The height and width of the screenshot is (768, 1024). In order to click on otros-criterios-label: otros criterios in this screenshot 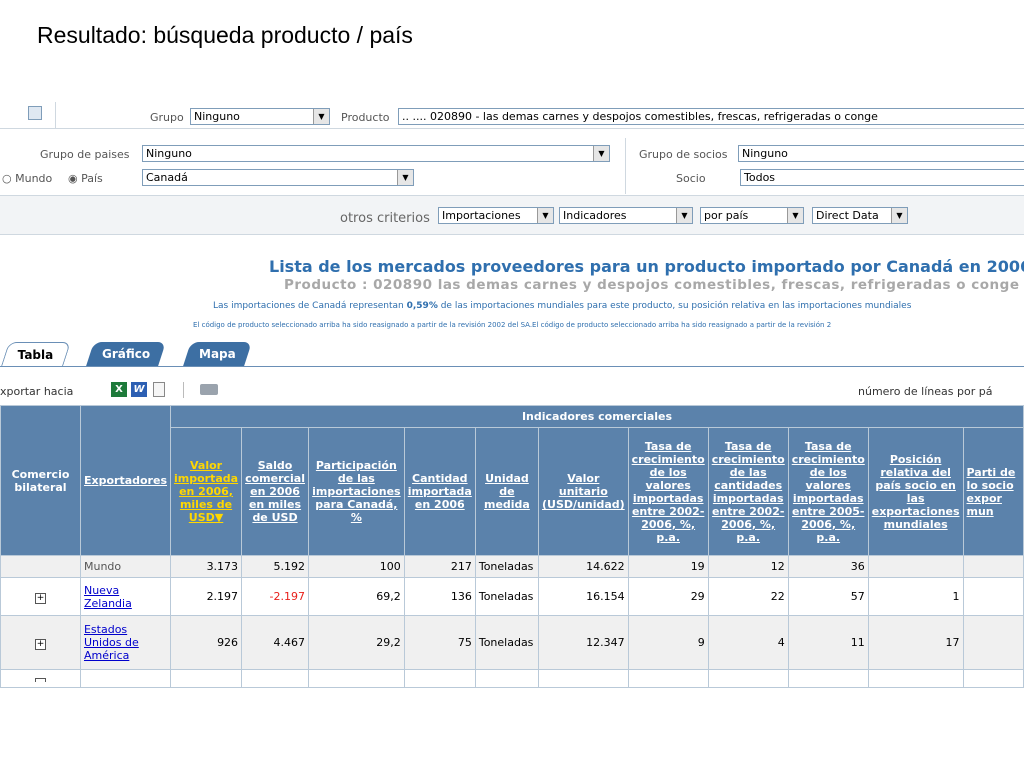, I will do `click(385, 218)`.